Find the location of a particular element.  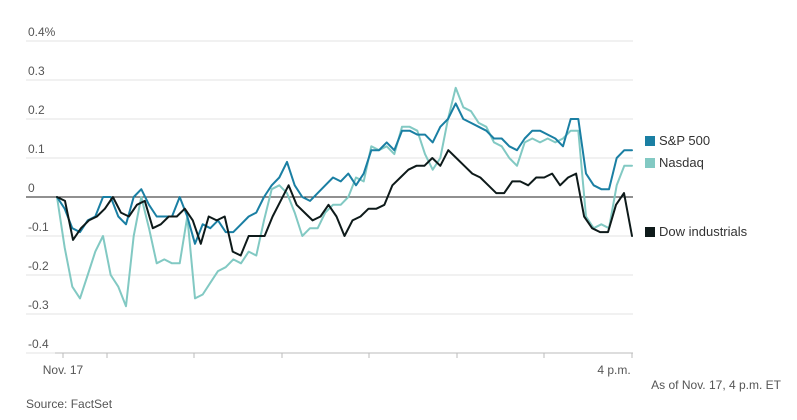

source-note: Source: FactSet is located at coordinates (69, 404).